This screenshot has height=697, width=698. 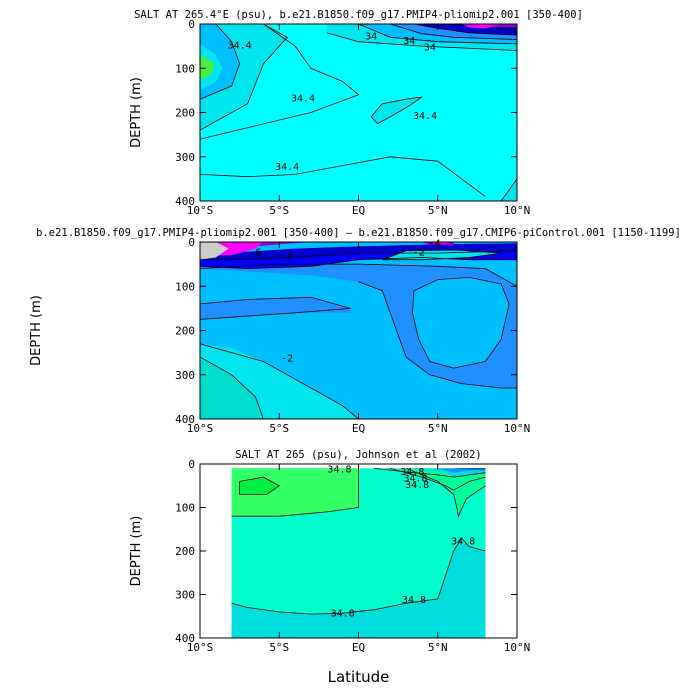 I want to click on panel-title: SALT AT 265 (psu), Johnson et al (2002), so click(x=358, y=455).